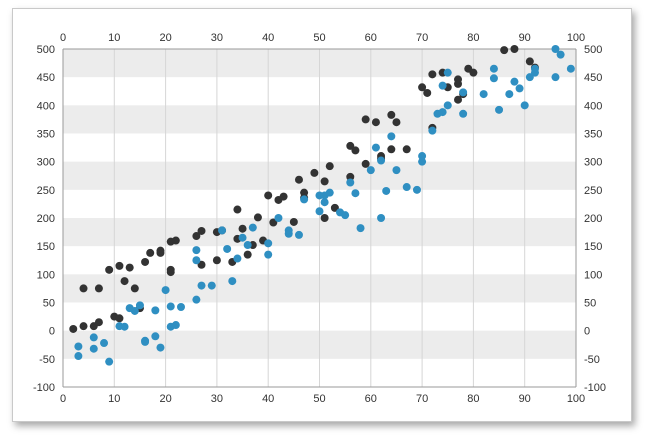 Image resolution: width=655 pixels, height=444 pixels. Describe the element at coordinates (371, 38) in the screenshot. I see `x-tick-label-top: 60` at that location.